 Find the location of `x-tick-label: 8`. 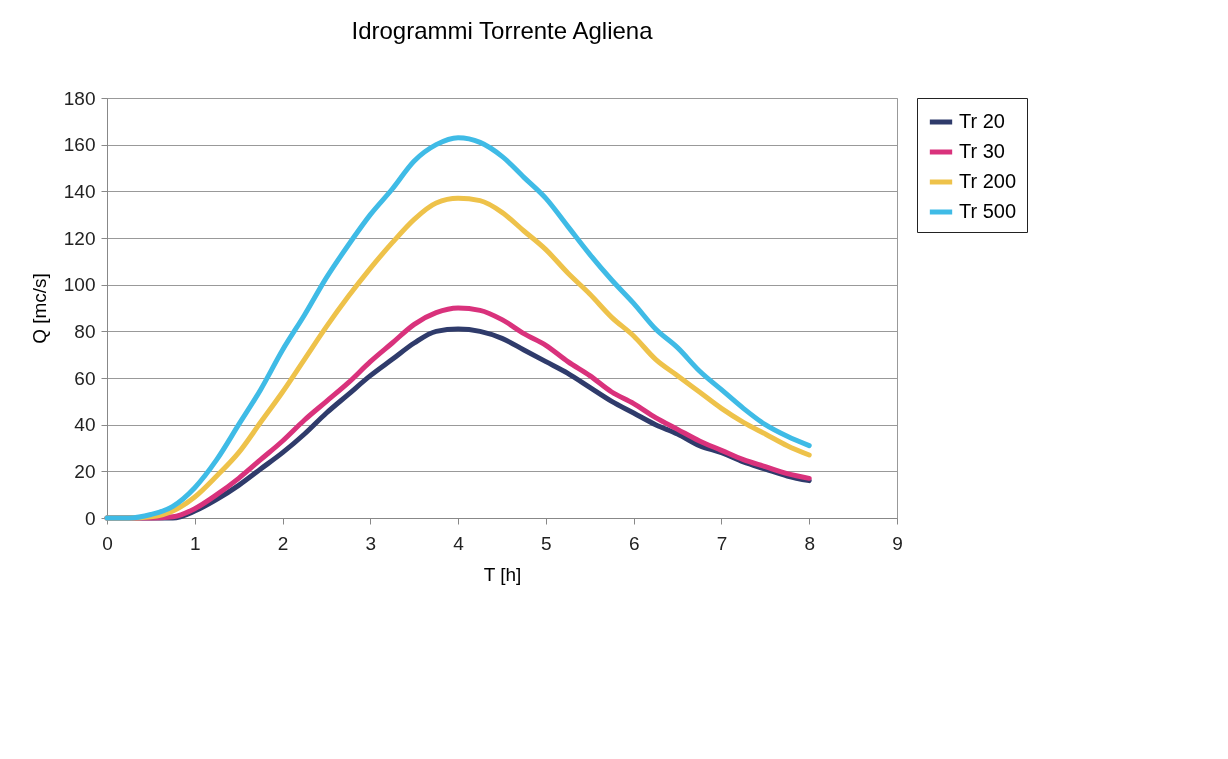

x-tick-label: 8 is located at coordinates (810, 543).